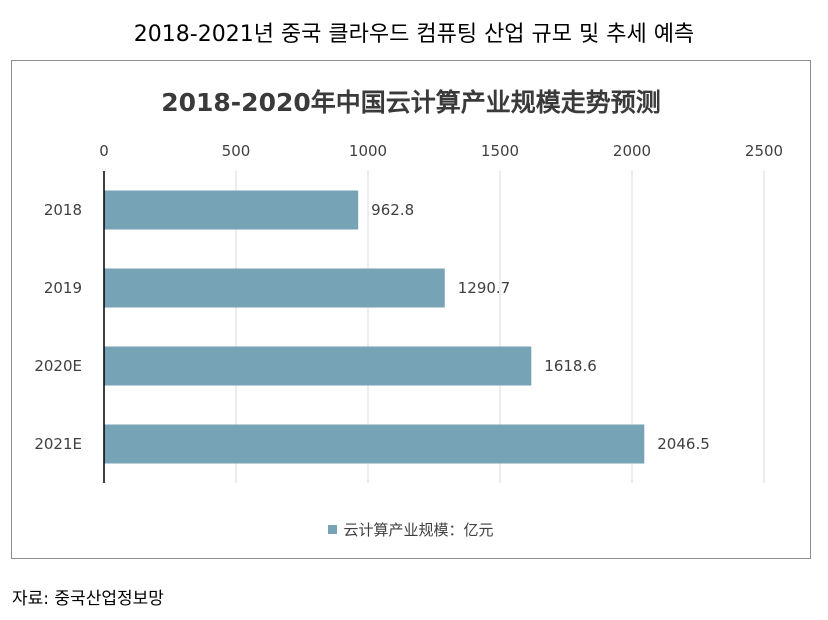  Describe the element at coordinates (484, 288) in the screenshot. I see `data-label: 1290.7` at that location.